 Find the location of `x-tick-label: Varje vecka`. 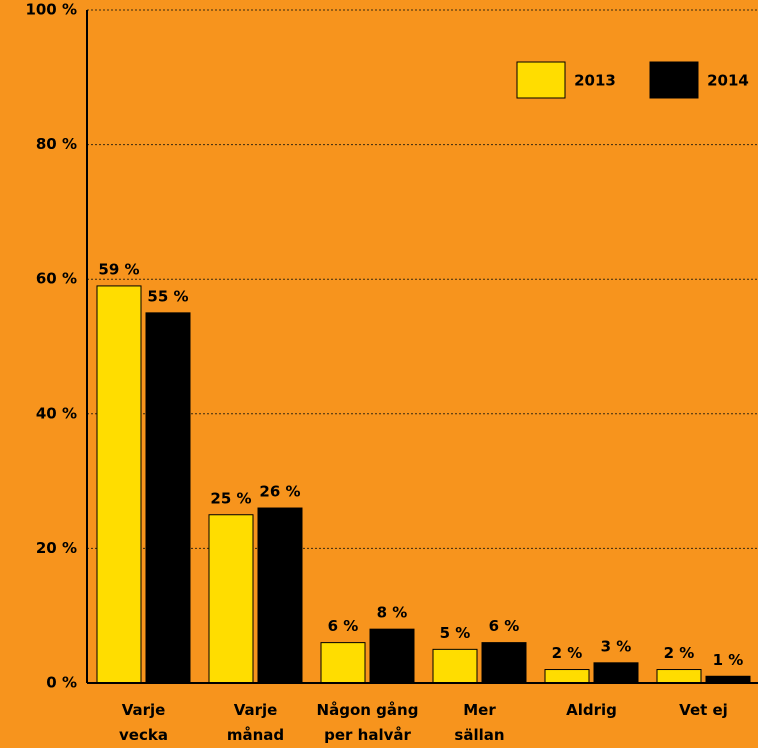

x-tick-label: Varje vecka is located at coordinates (143, 722).